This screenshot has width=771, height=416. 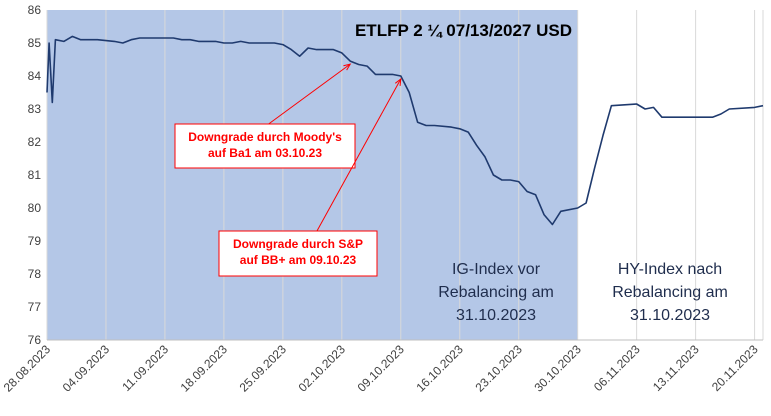 I want to click on x-tick-label: 13.11.2023, so click(x=676, y=368).